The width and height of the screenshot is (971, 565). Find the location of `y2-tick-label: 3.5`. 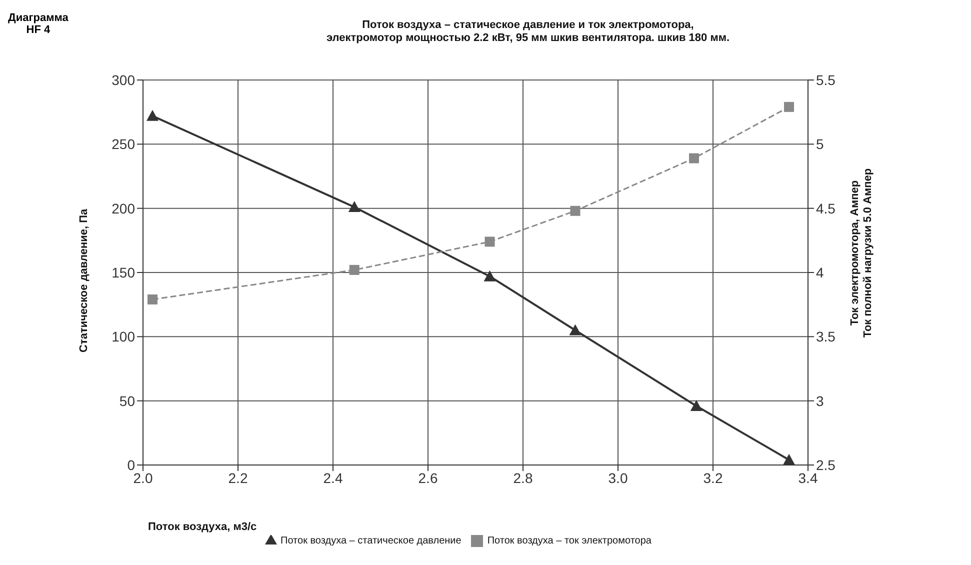

y2-tick-label: 3.5 is located at coordinates (826, 336).